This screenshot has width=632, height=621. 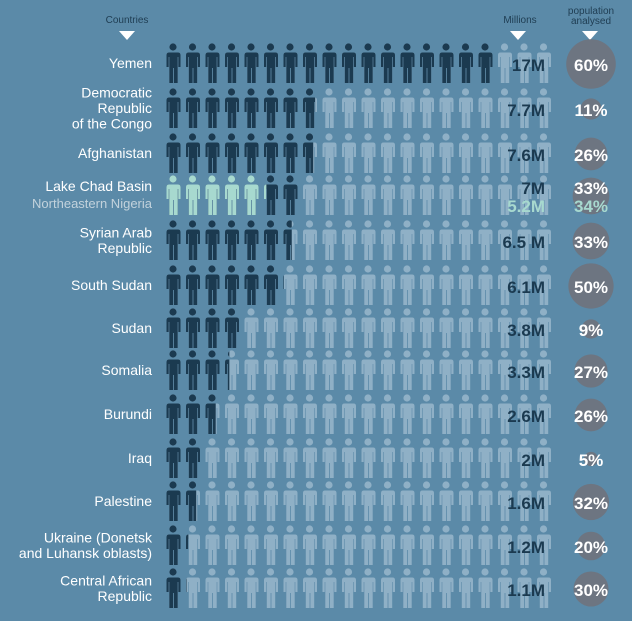 What do you see at coordinates (127, 20) in the screenshot?
I see `header-countries: Countries` at bounding box center [127, 20].